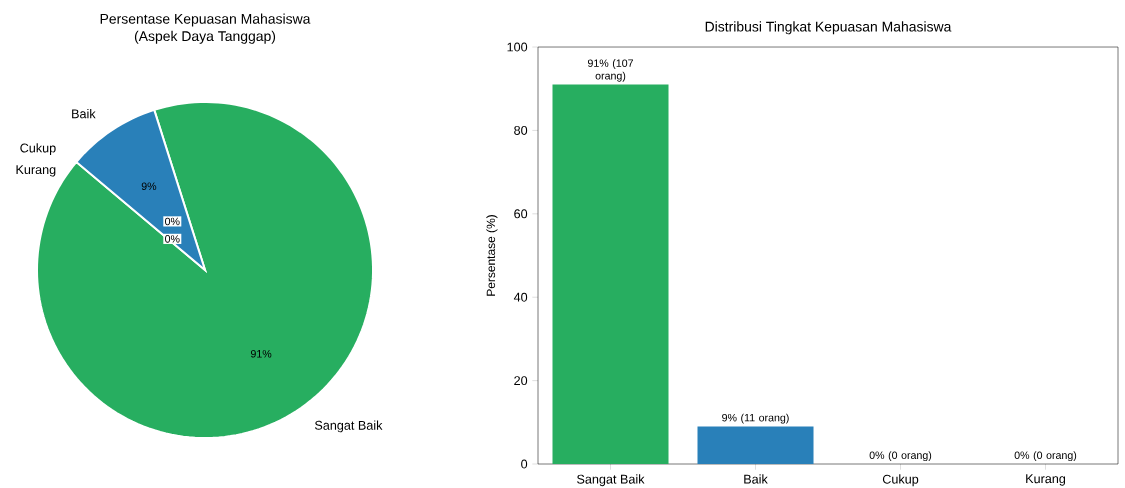 The height and width of the screenshot is (488, 1125). Describe the element at coordinates (611, 480) in the screenshot. I see `x-tick-label: Sangat Baik` at that location.